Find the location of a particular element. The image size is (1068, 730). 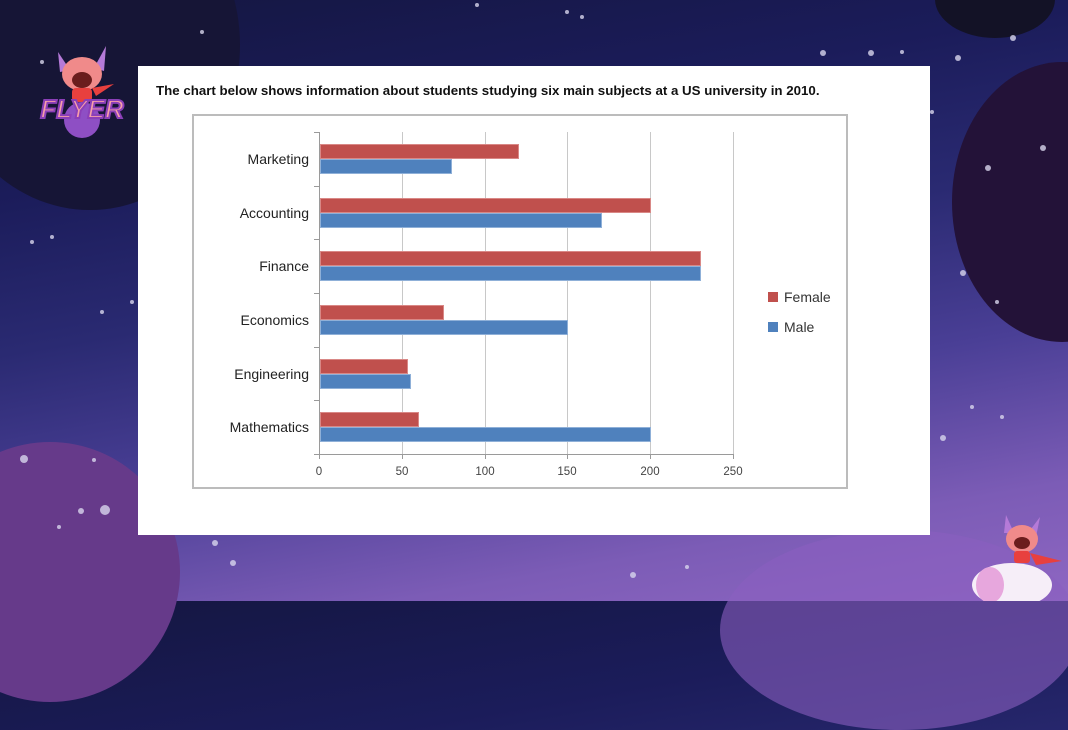

category-label: Mathematics is located at coordinates (269, 427).